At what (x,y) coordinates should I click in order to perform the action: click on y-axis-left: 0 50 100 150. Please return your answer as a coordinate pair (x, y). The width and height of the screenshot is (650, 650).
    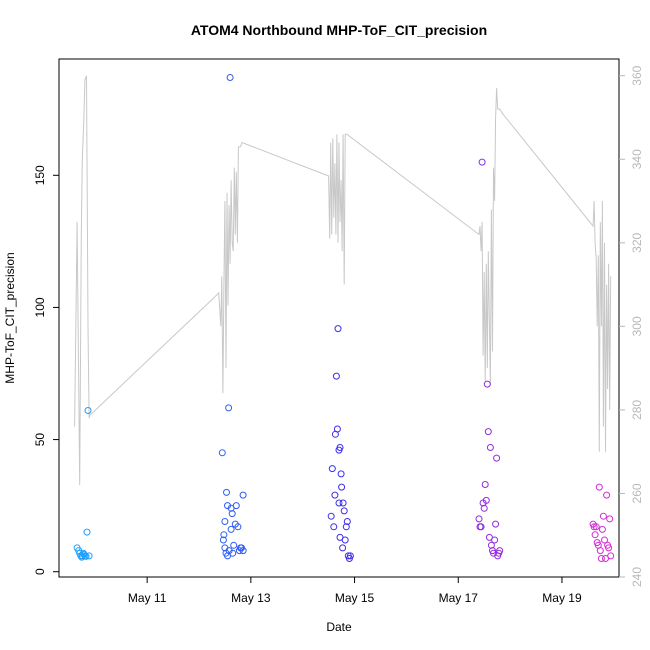
    Looking at the image, I should click on (46, 370).